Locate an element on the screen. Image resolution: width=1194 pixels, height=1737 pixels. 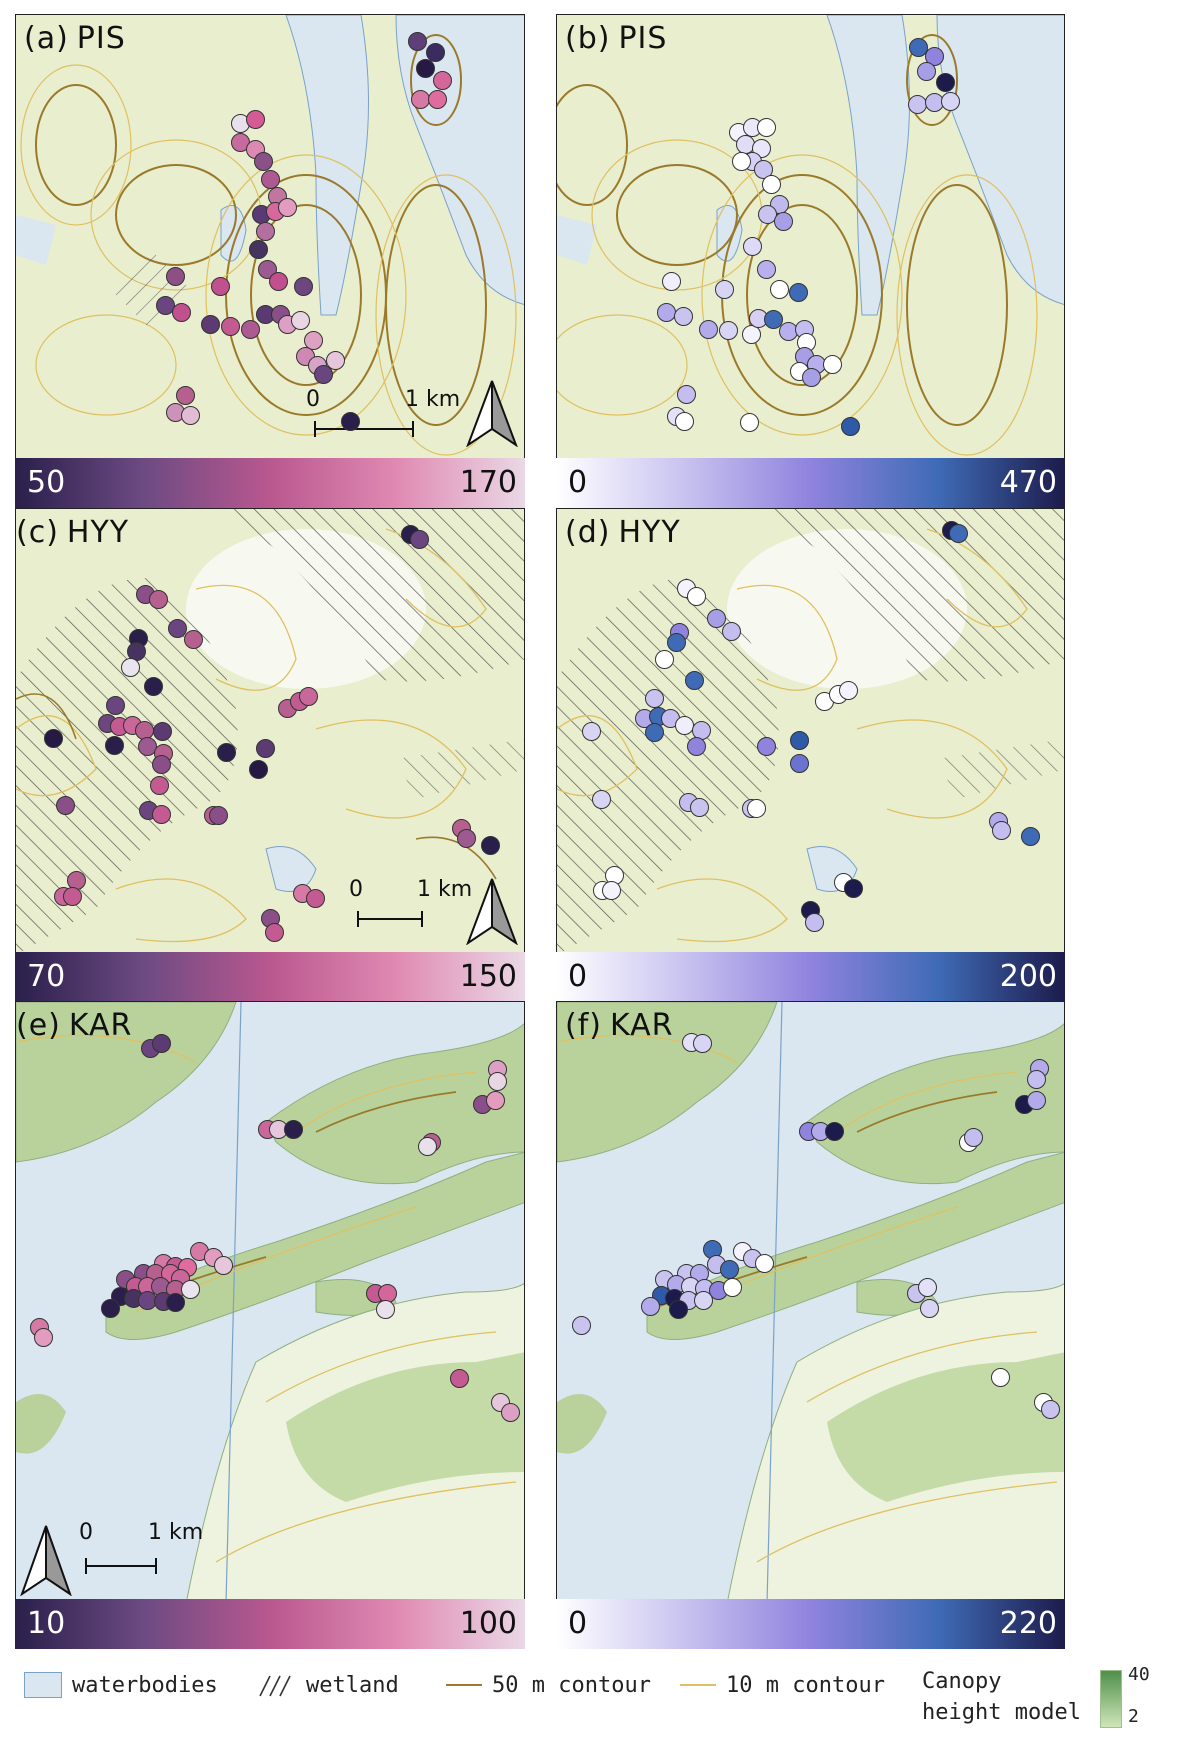
panel-letter: (d) is located at coordinates (588, 532).